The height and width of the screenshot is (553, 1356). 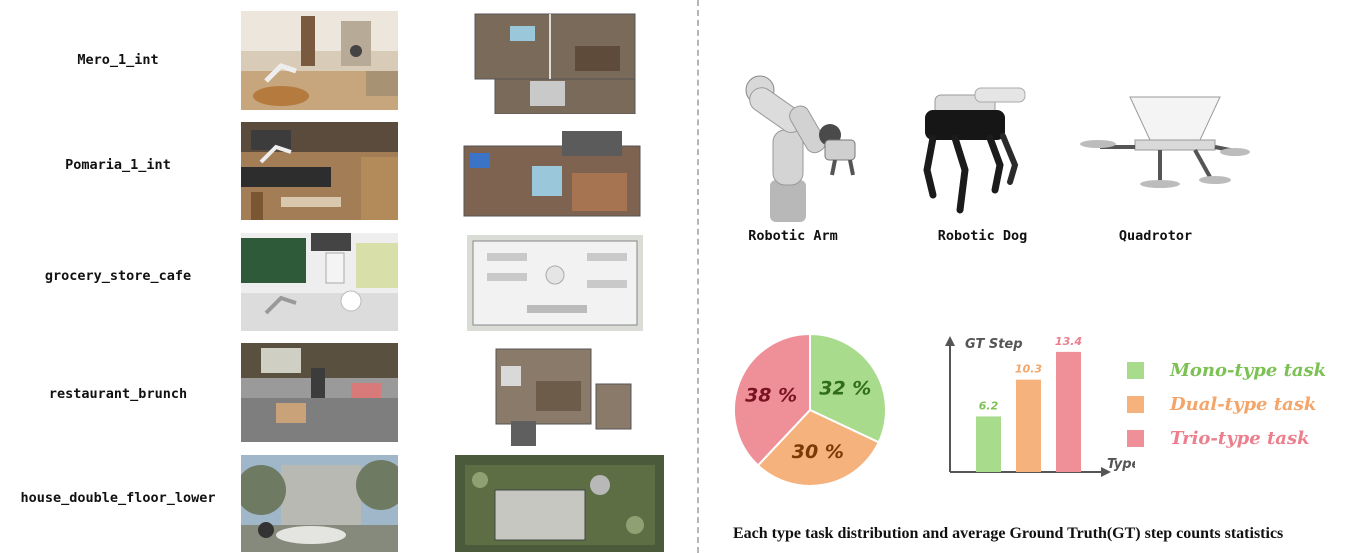 I want to click on pie-slice-mono-label: 32 %, so click(x=845, y=389).